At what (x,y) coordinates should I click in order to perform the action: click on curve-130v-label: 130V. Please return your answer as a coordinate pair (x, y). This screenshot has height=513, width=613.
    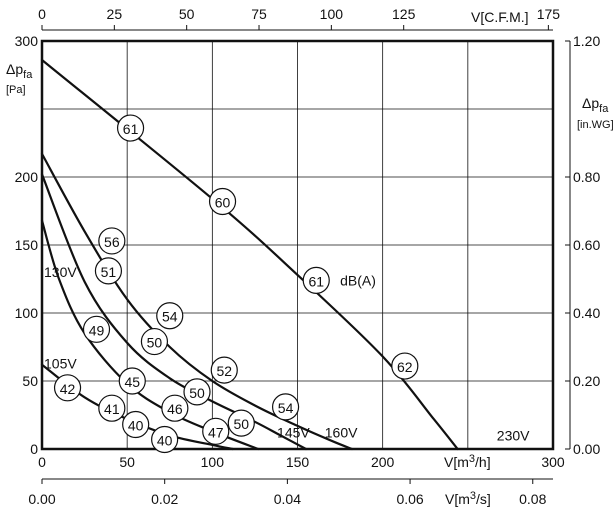
    Looking at the image, I should click on (60, 272).